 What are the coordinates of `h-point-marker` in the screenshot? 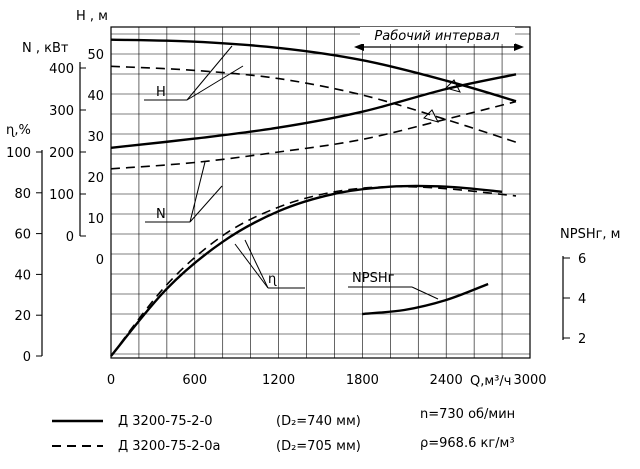 It's located at (453, 86).